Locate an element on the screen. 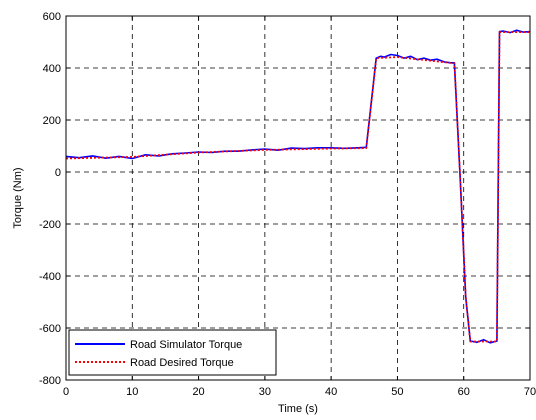  x-tick-label: 10 is located at coordinates (132, 392).